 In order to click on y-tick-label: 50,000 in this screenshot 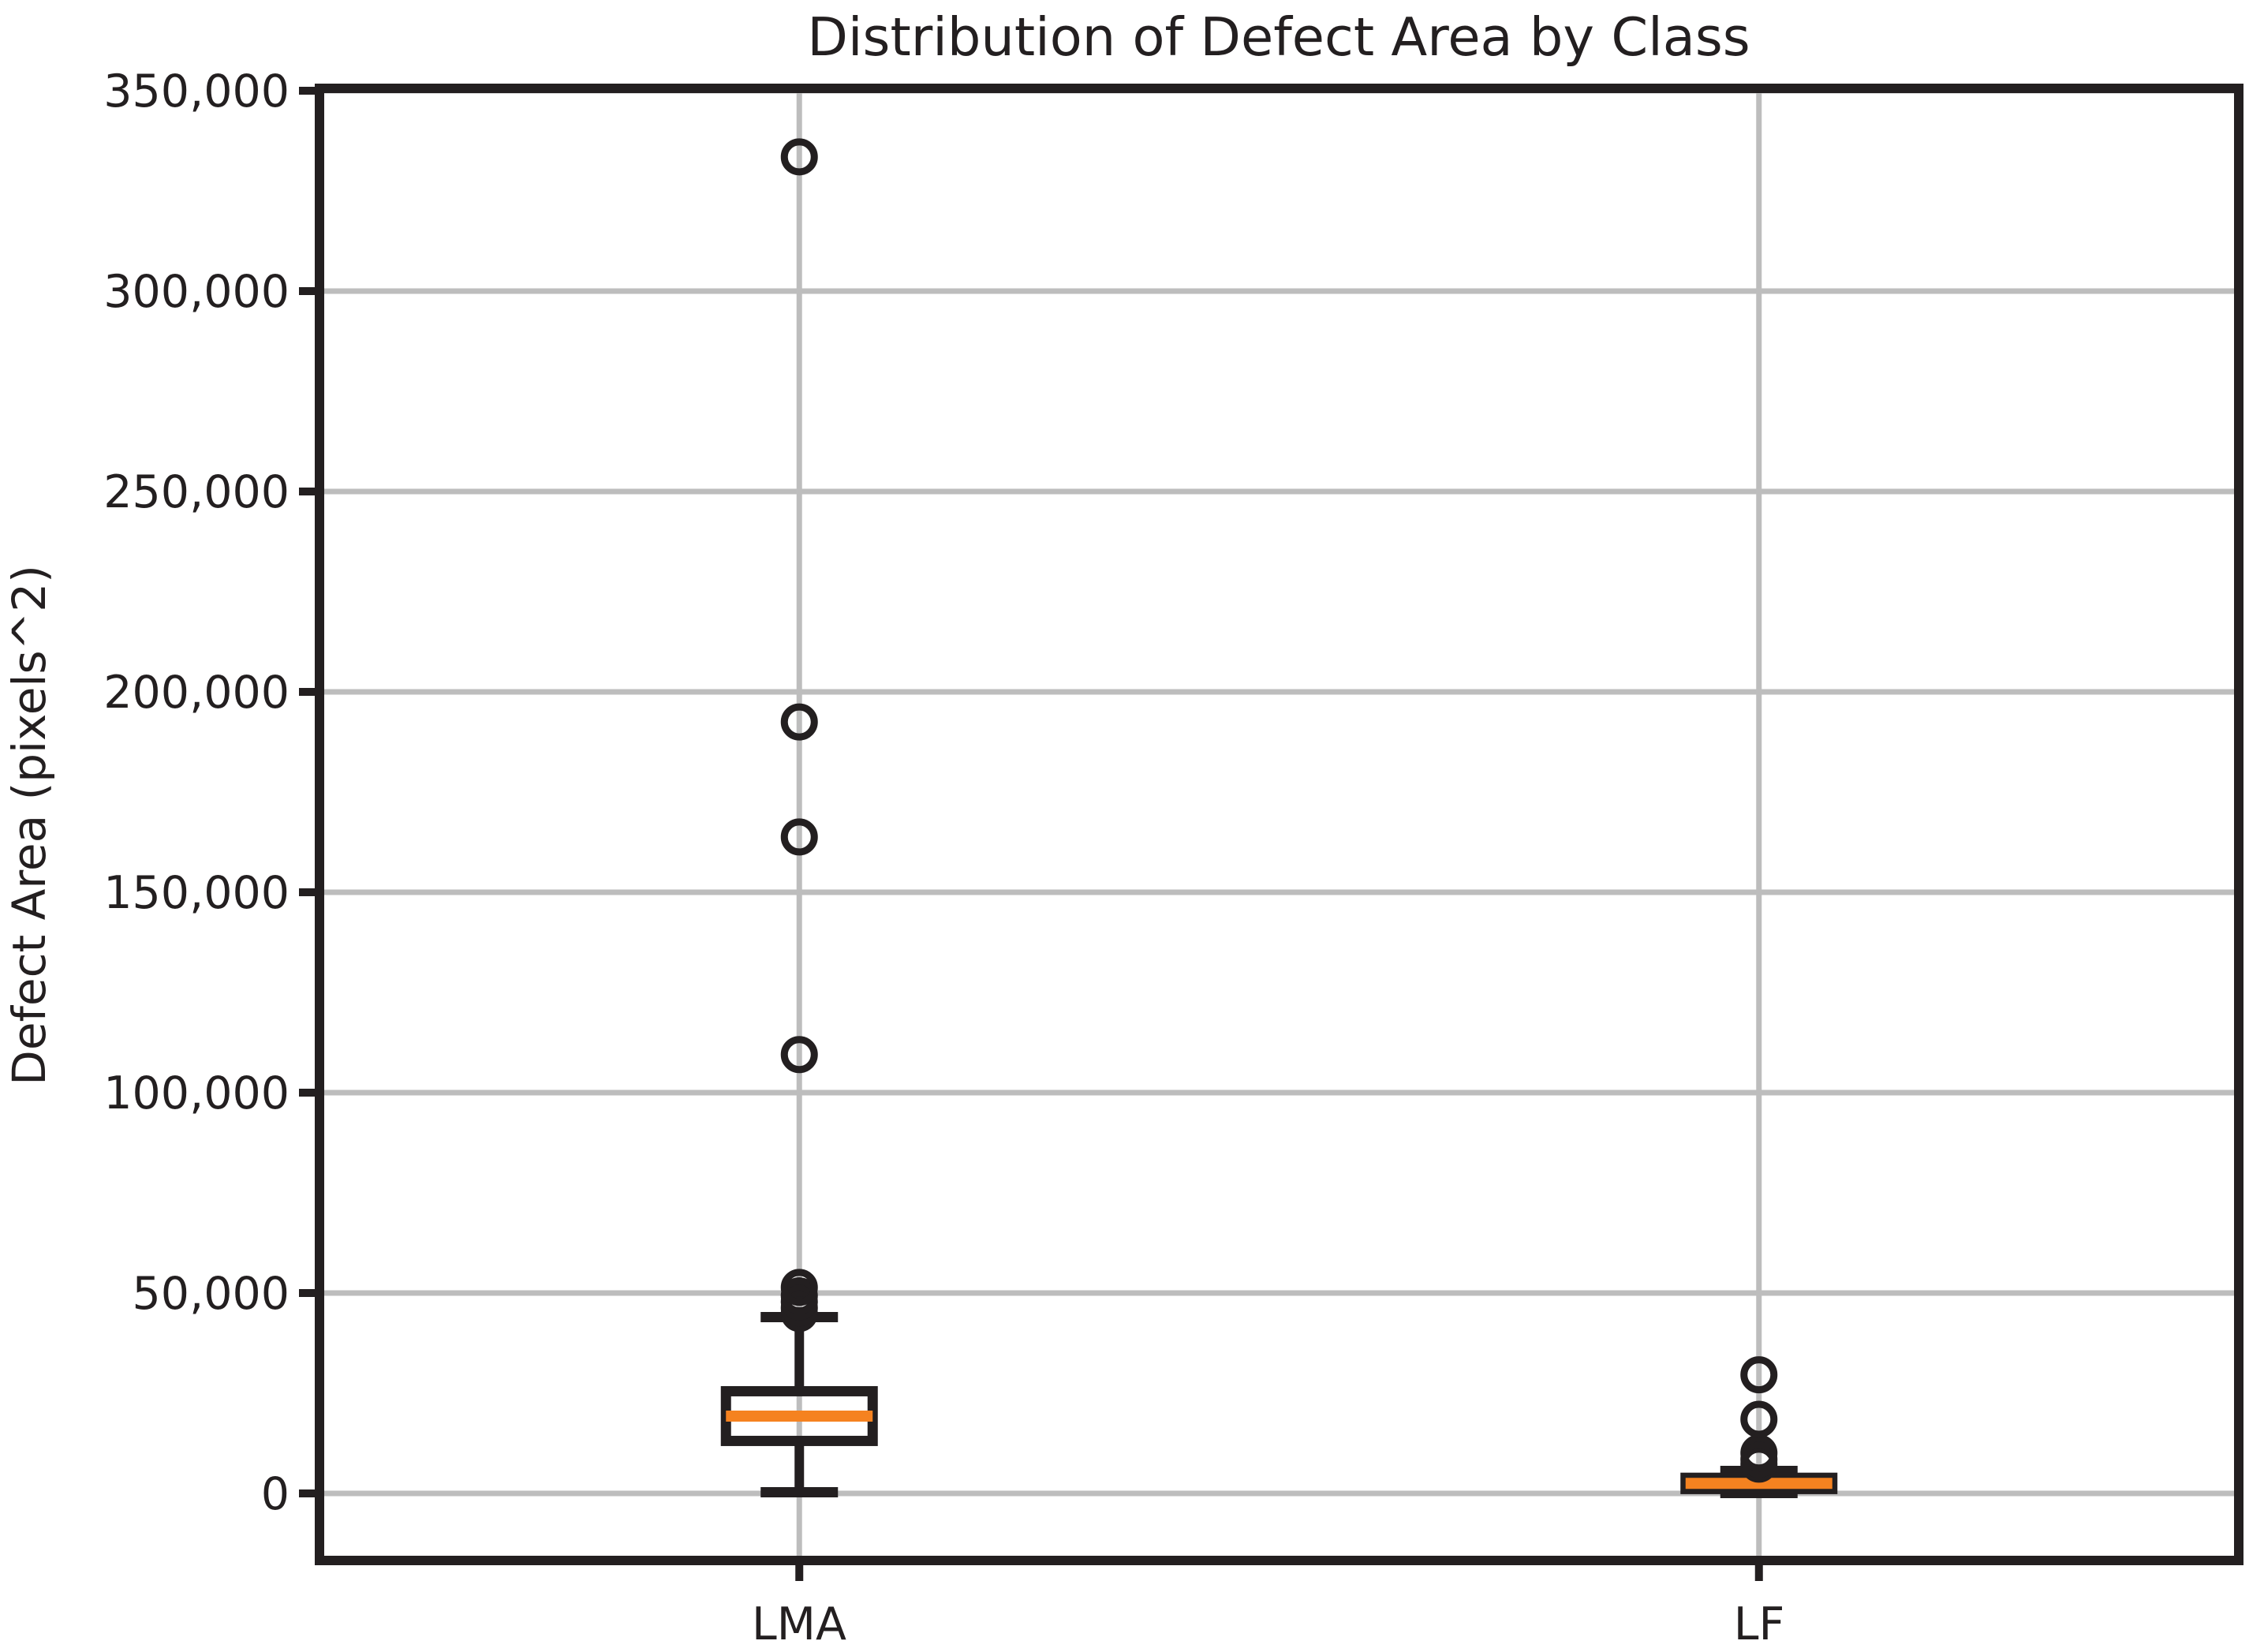, I will do `click(211, 1294)`.